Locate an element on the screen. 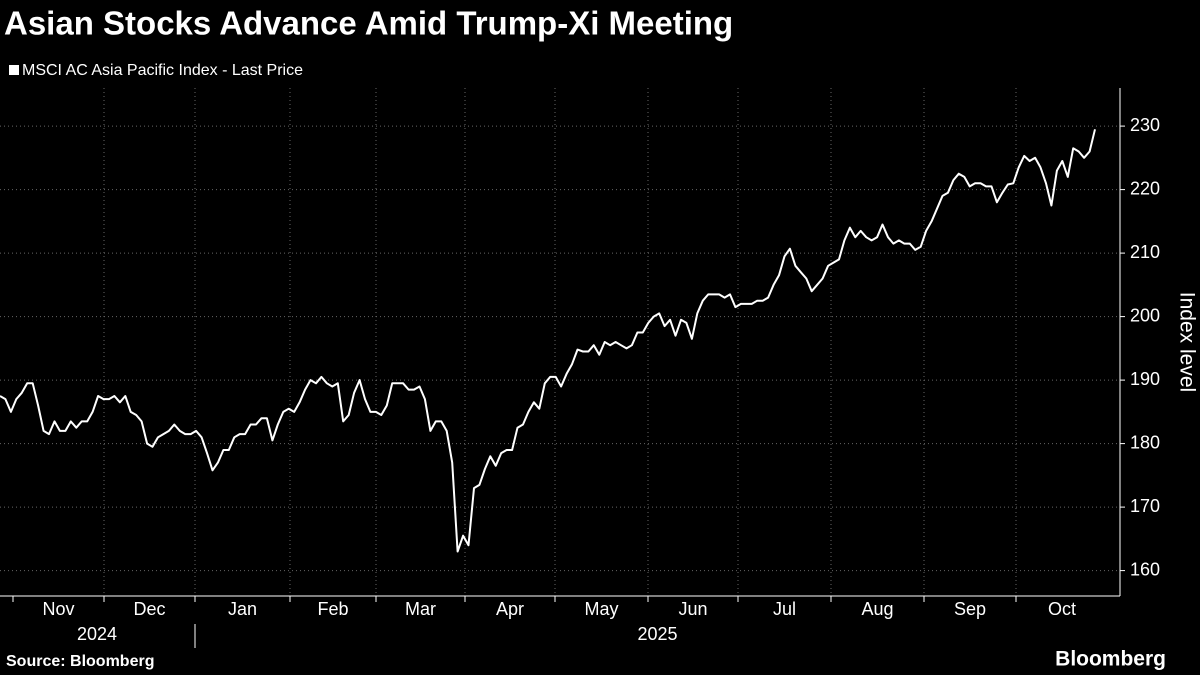 The image size is (1200, 675). year-label: 2025 is located at coordinates (657, 634).